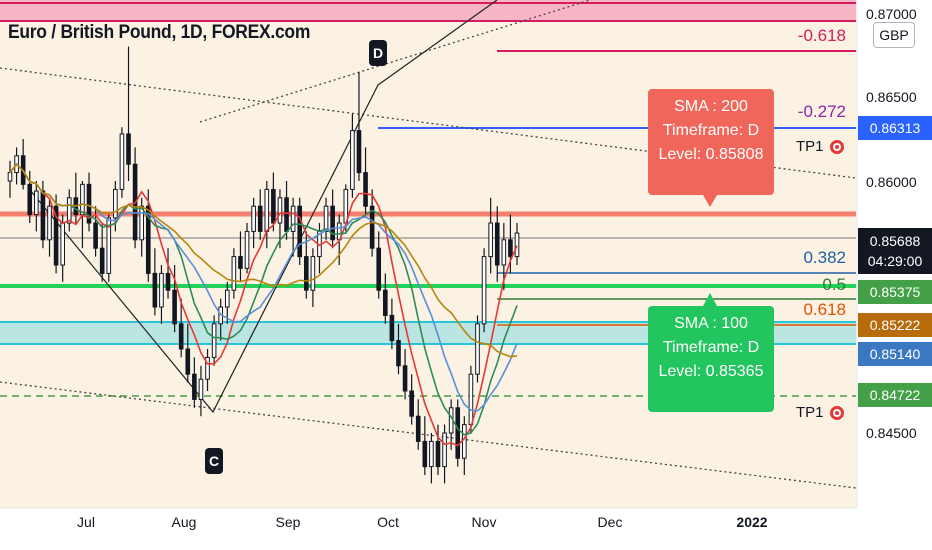  Describe the element at coordinates (824, 257) in the screenshot. I see `fib-label-0382: 0.382` at that location.